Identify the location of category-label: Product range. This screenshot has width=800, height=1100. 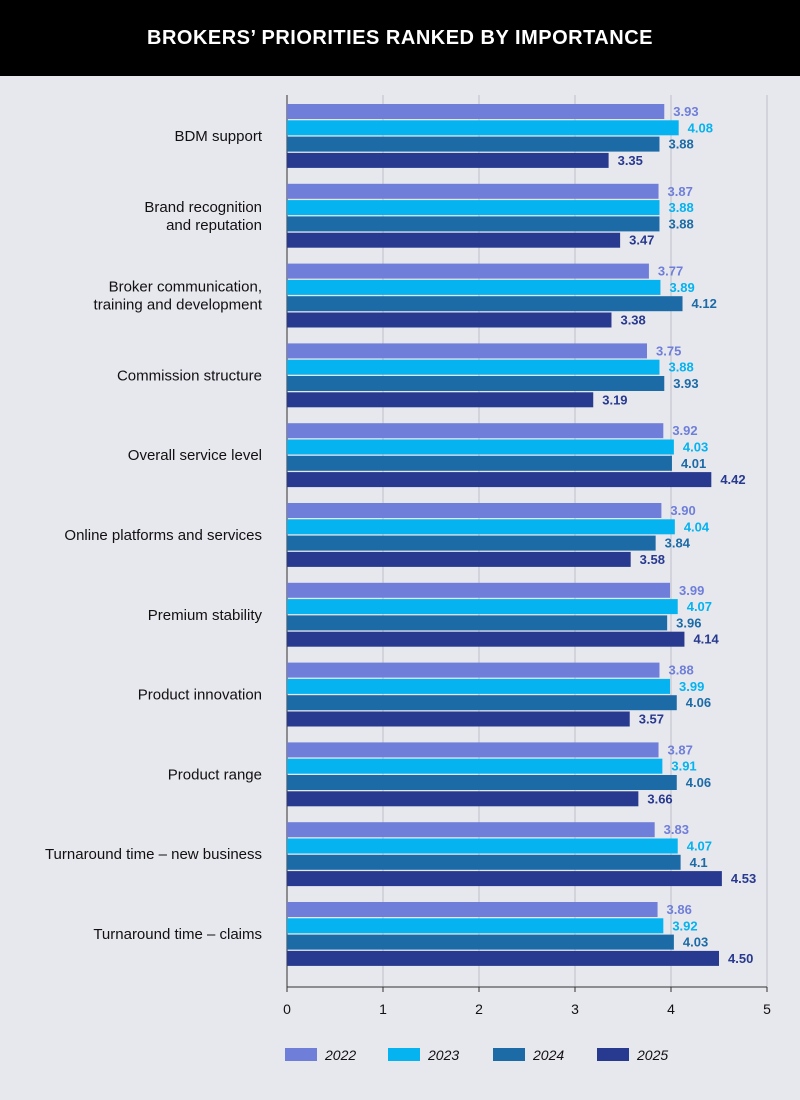
(215, 774).